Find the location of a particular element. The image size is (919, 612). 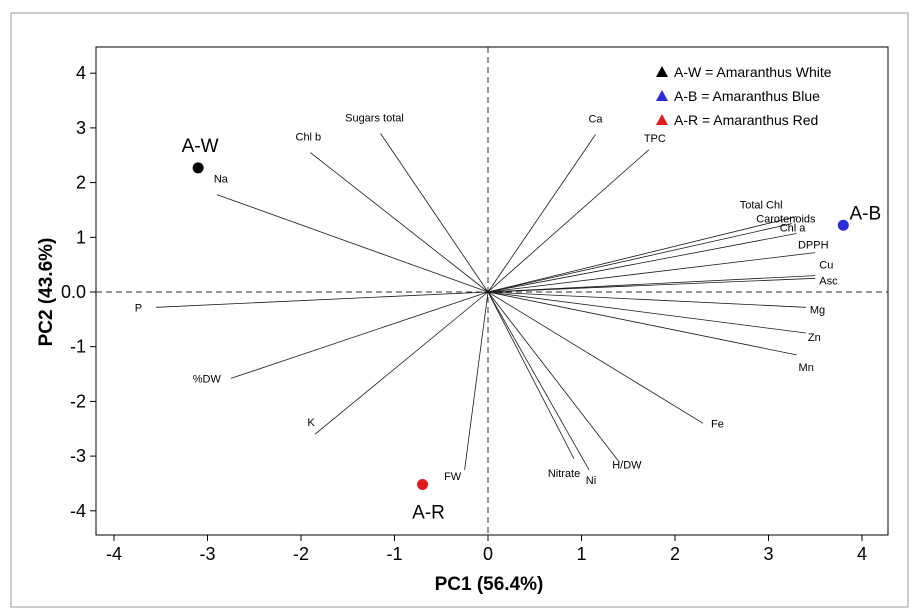

loading-vector-ni is located at coordinates (538, 380).